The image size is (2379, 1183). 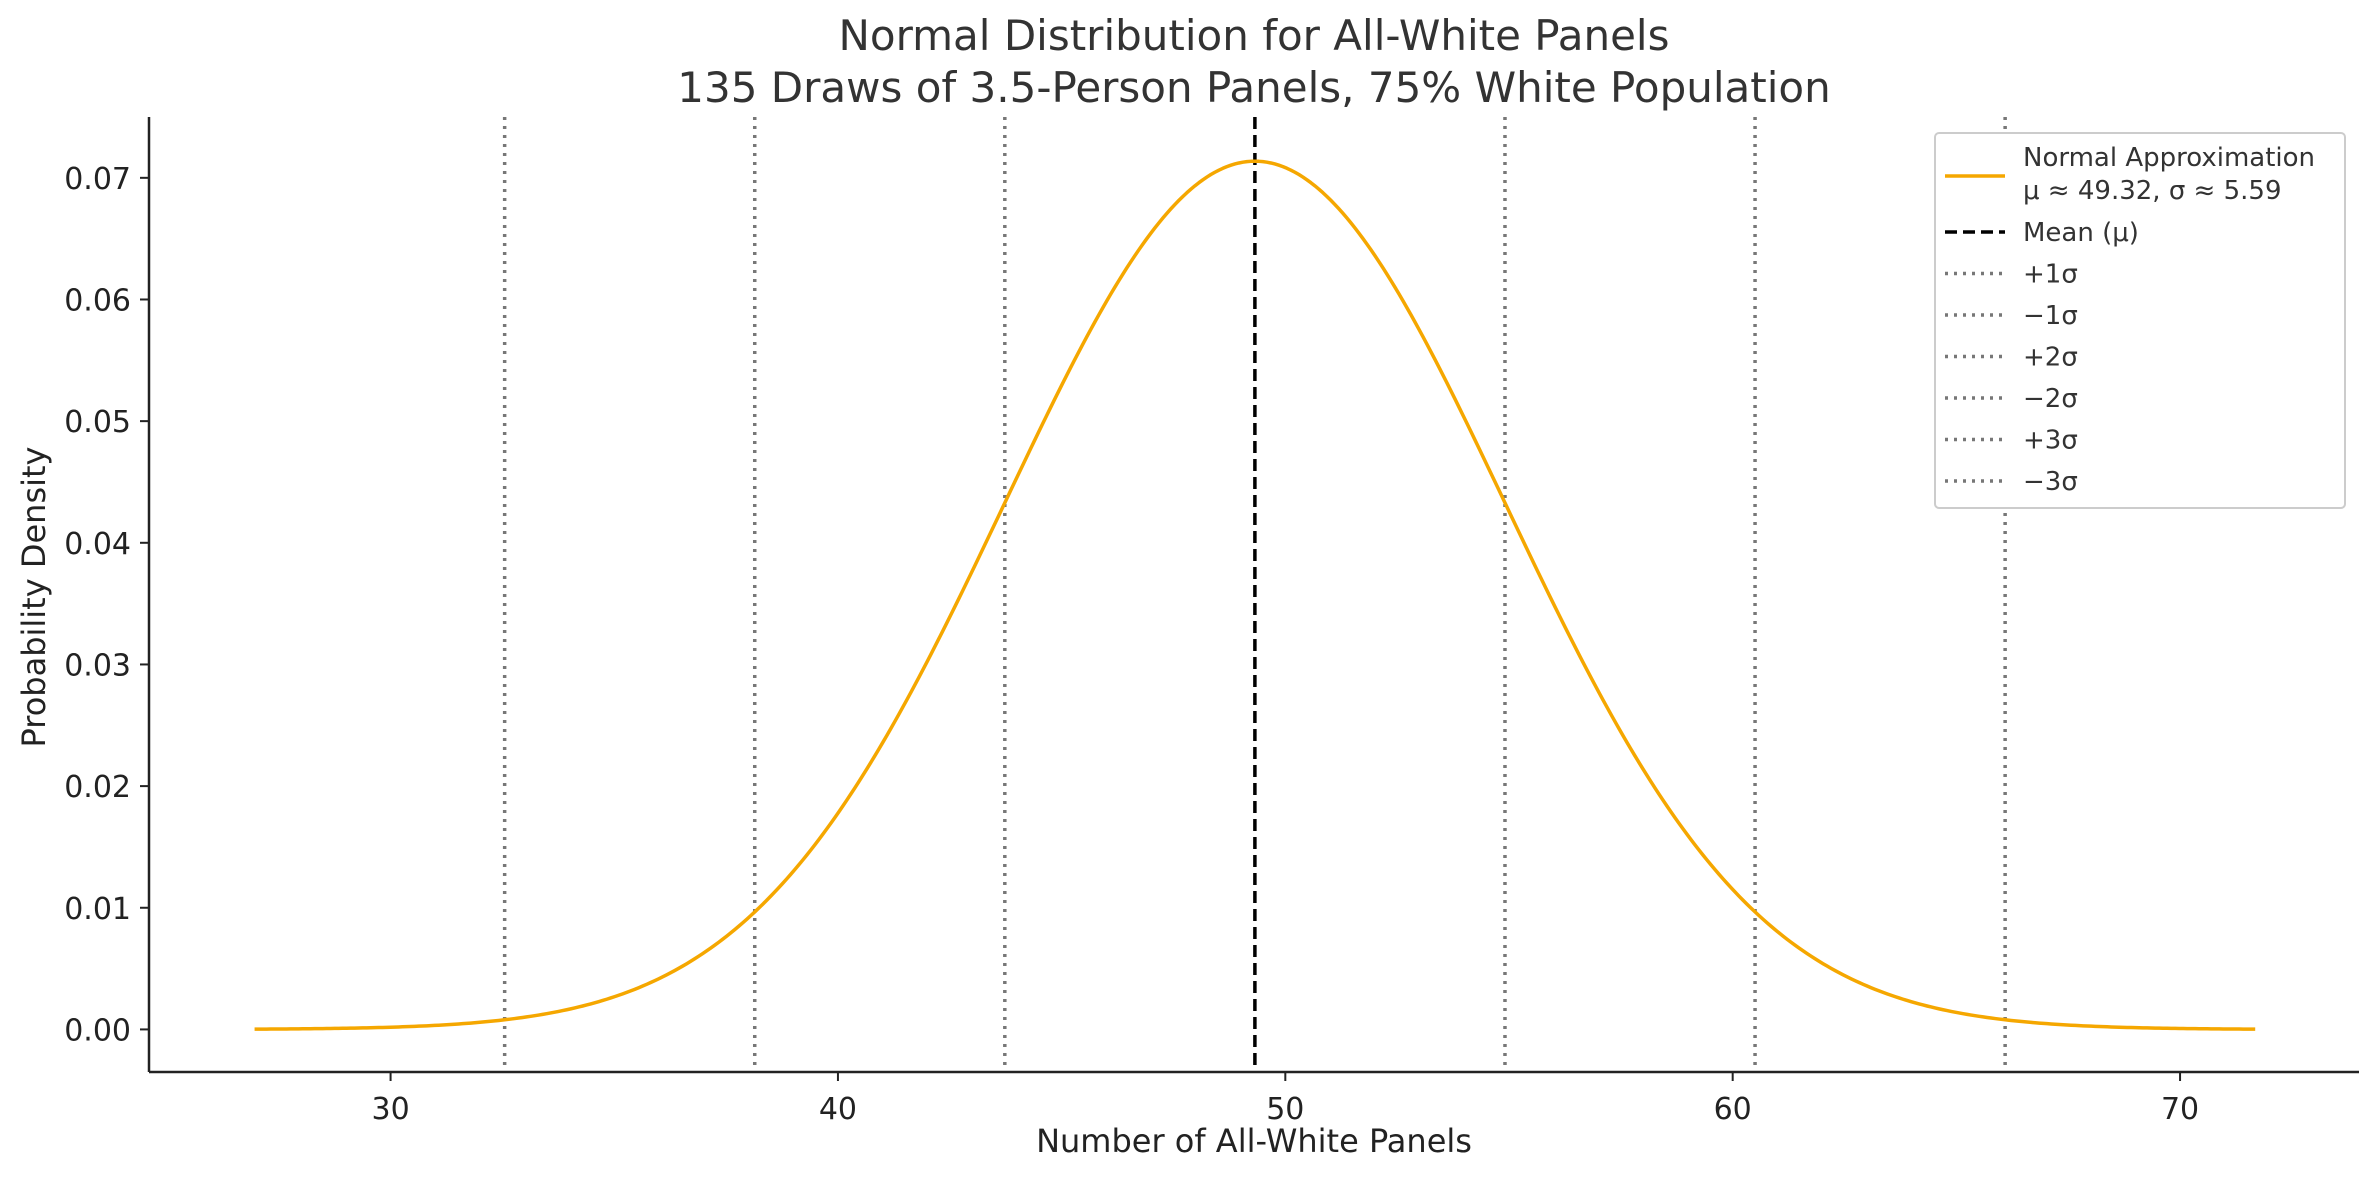 What do you see at coordinates (1285, 1109) in the screenshot?
I see `x-tick-label: 50` at bounding box center [1285, 1109].